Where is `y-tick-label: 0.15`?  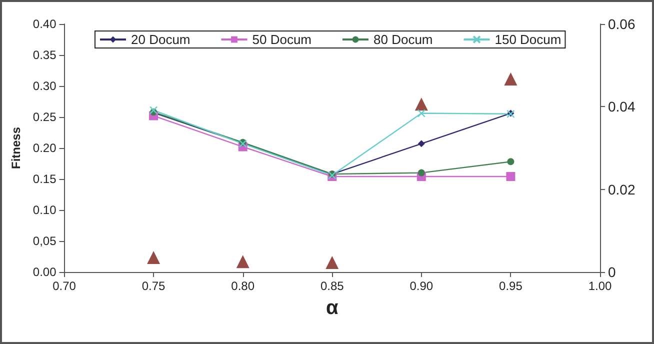 y-tick-label: 0.15 is located at coordinates (44, 179).